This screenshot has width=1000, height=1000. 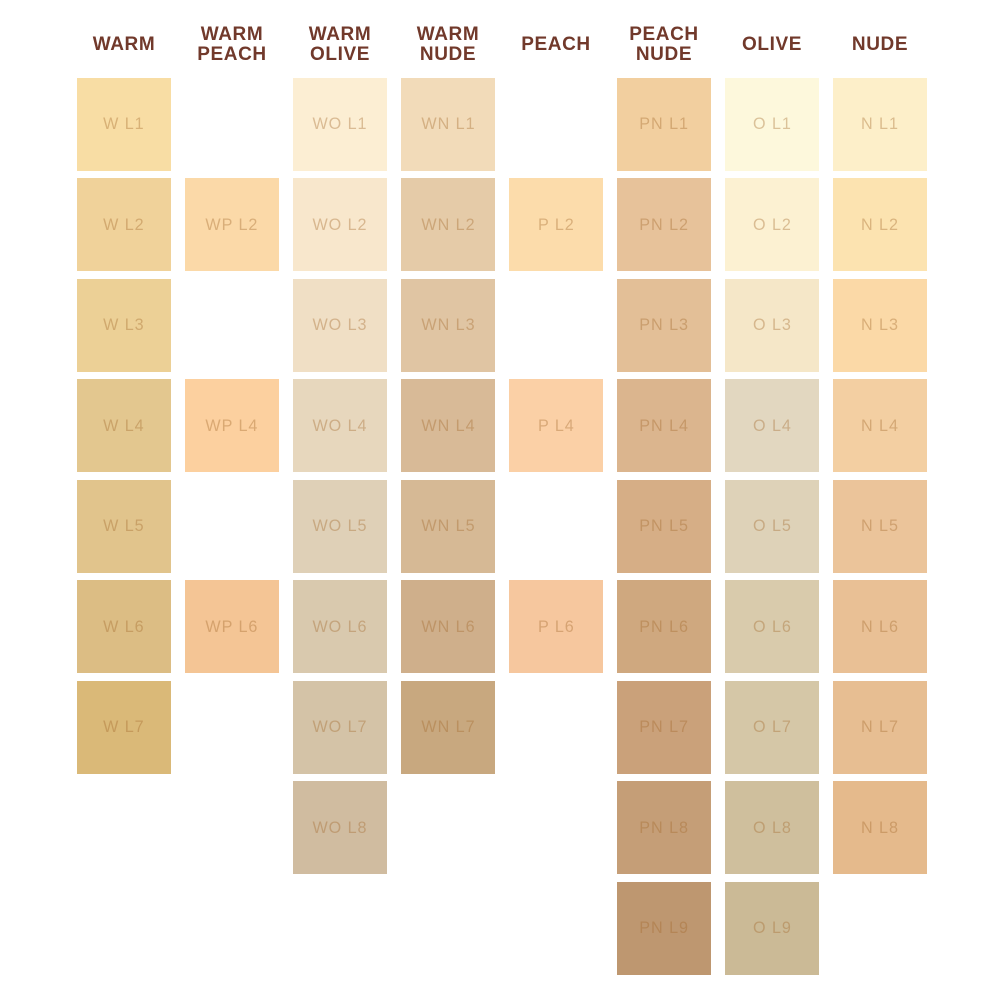 I want to click on swatch-wo-l1: WO L1, so click(x=340, y=124).